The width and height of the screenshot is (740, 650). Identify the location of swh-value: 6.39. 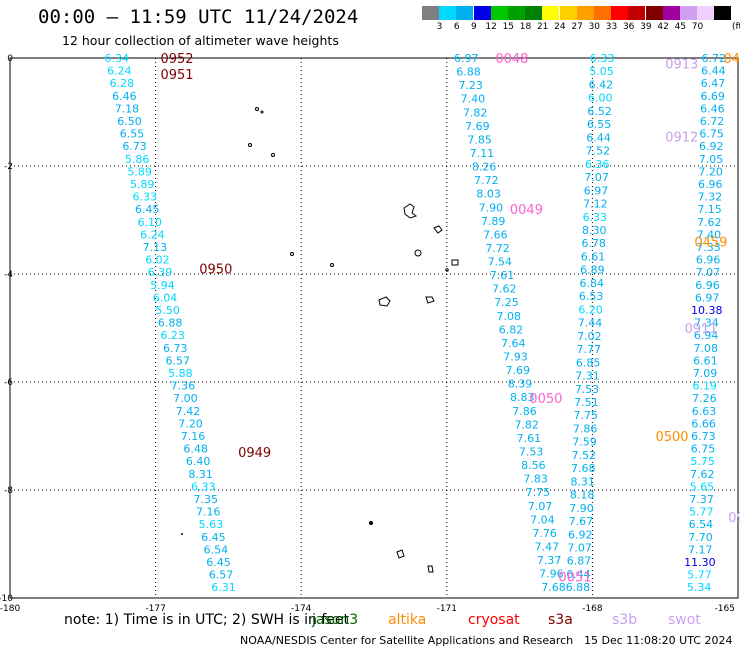
(160, 272).